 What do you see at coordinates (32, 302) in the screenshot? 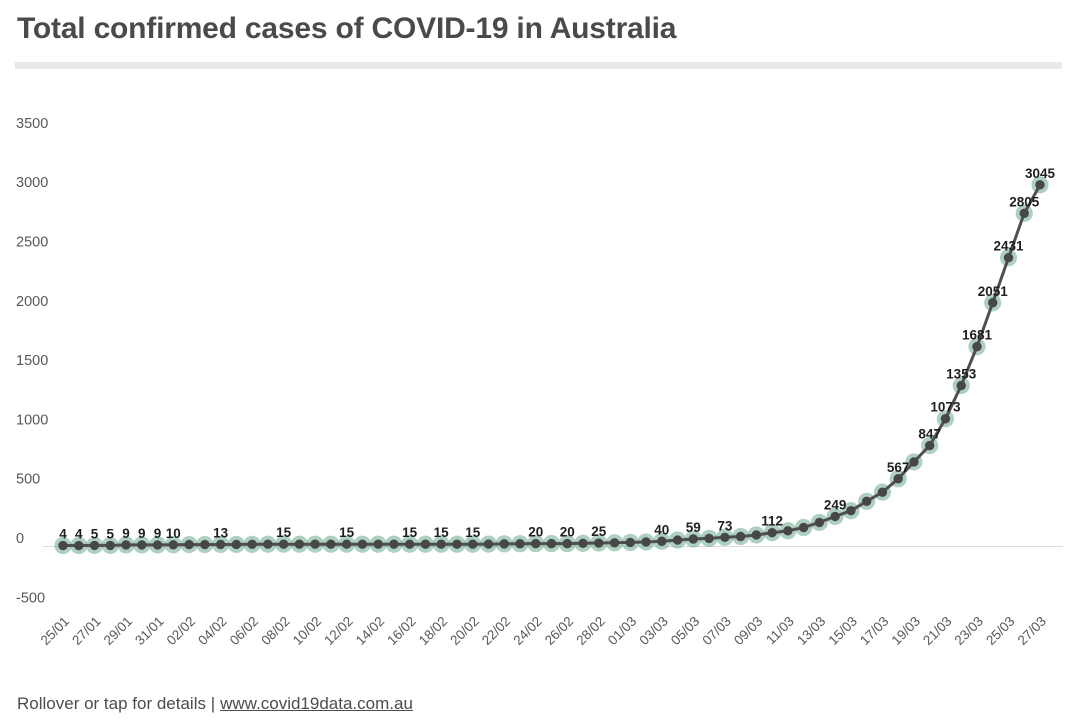
I see `y-tick-label: 2000` at bounding box center [32, 302].